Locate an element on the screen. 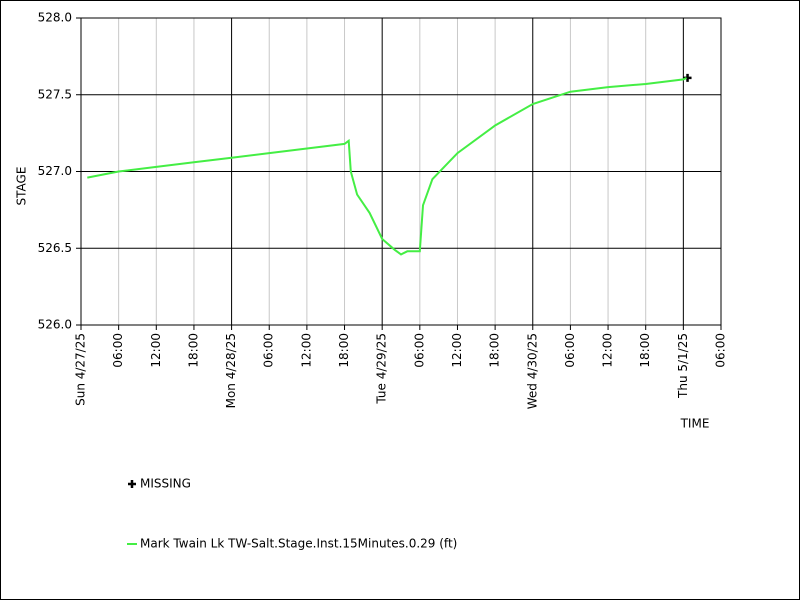  y-tick-label: 527.5 is located at coordinates (55, 94).